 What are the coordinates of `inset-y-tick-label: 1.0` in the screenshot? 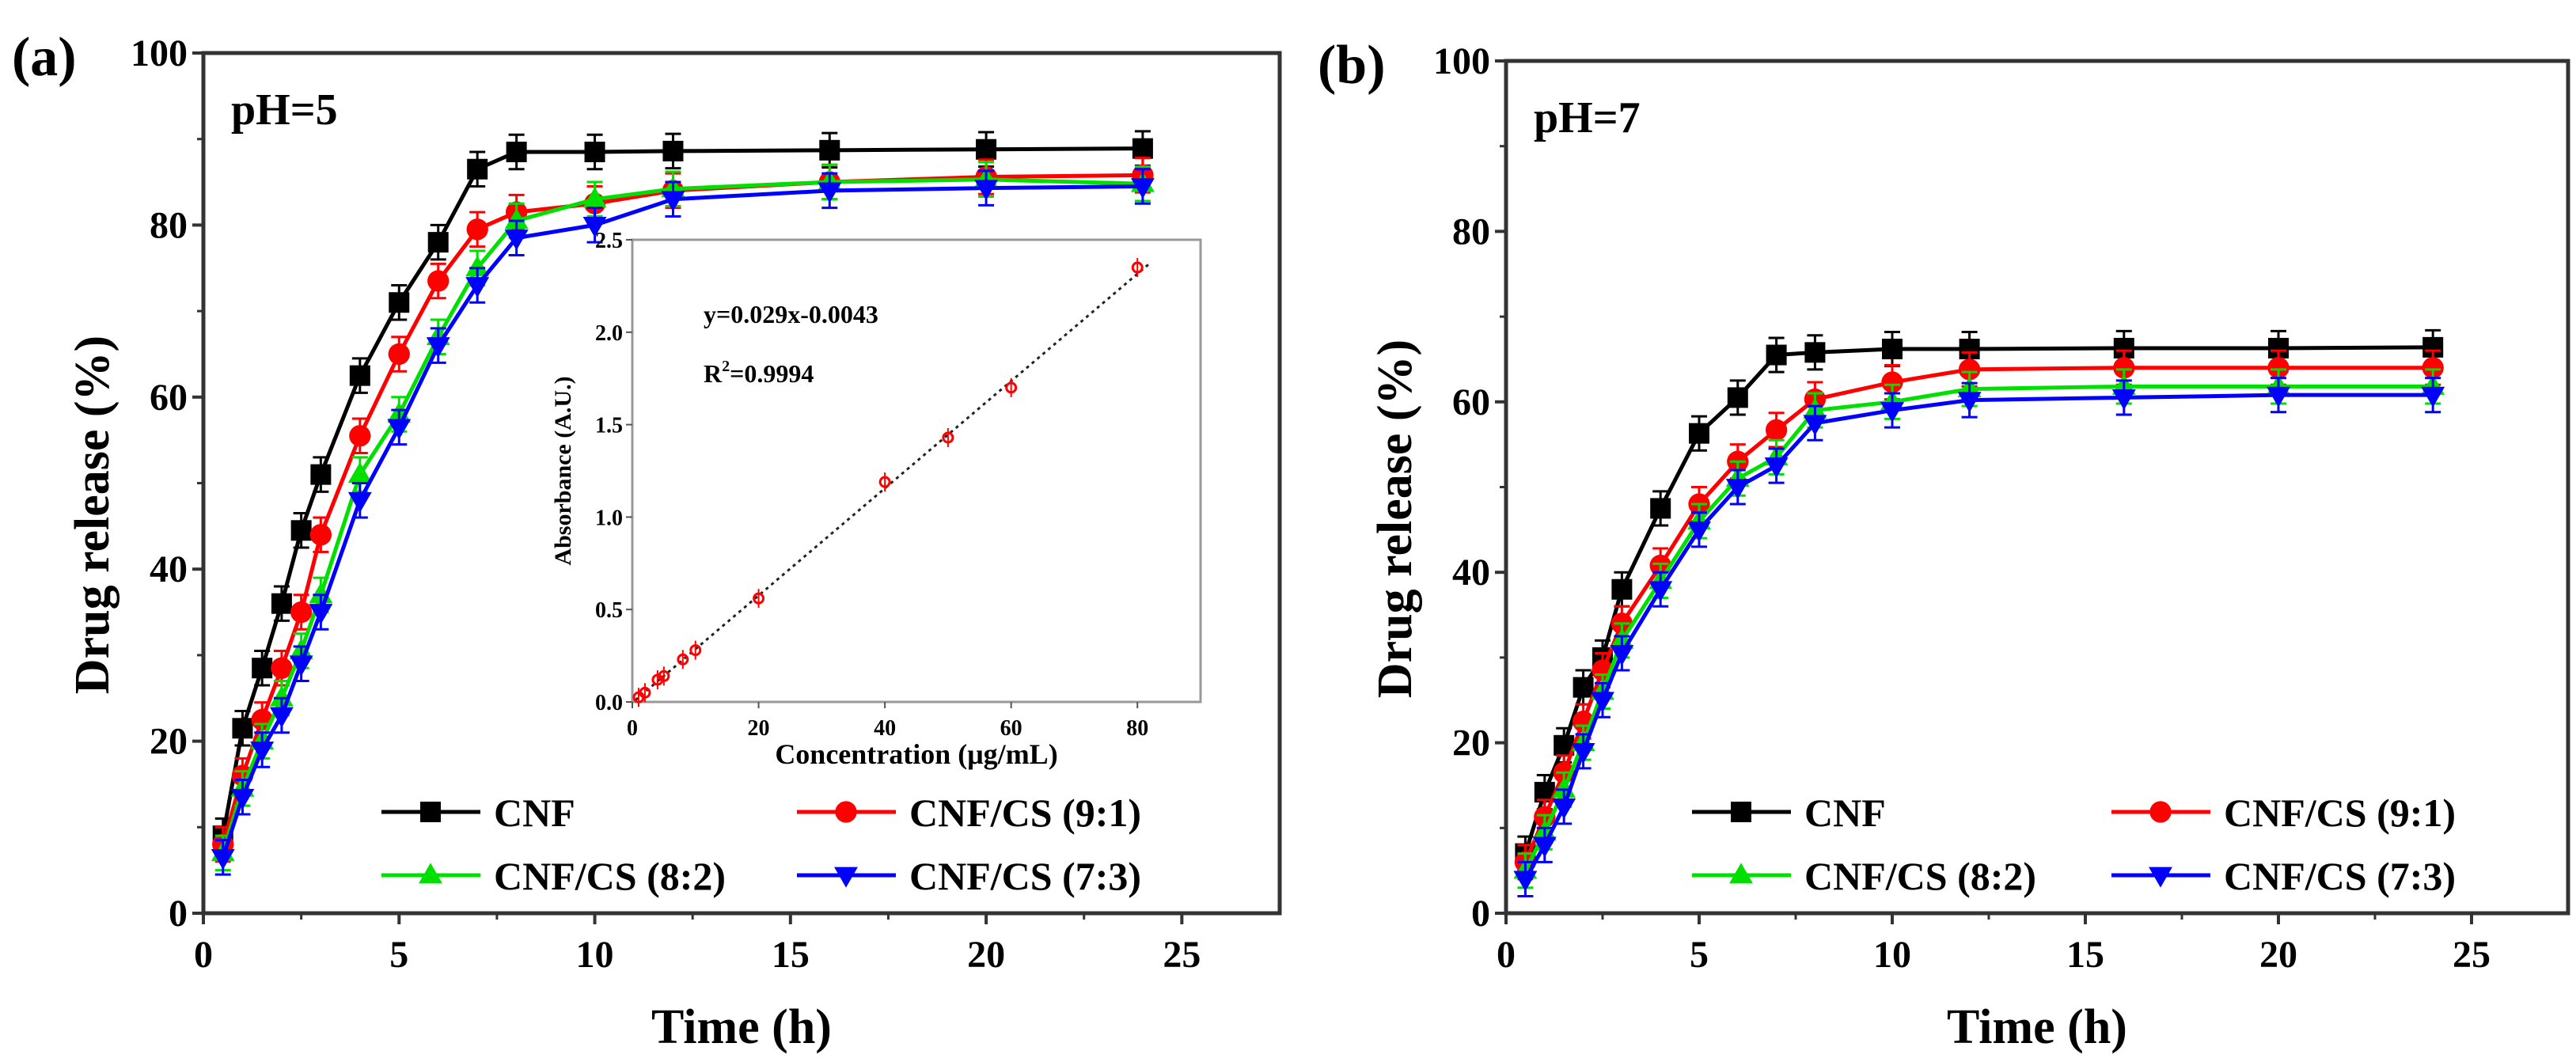 It's located at (609, 518).